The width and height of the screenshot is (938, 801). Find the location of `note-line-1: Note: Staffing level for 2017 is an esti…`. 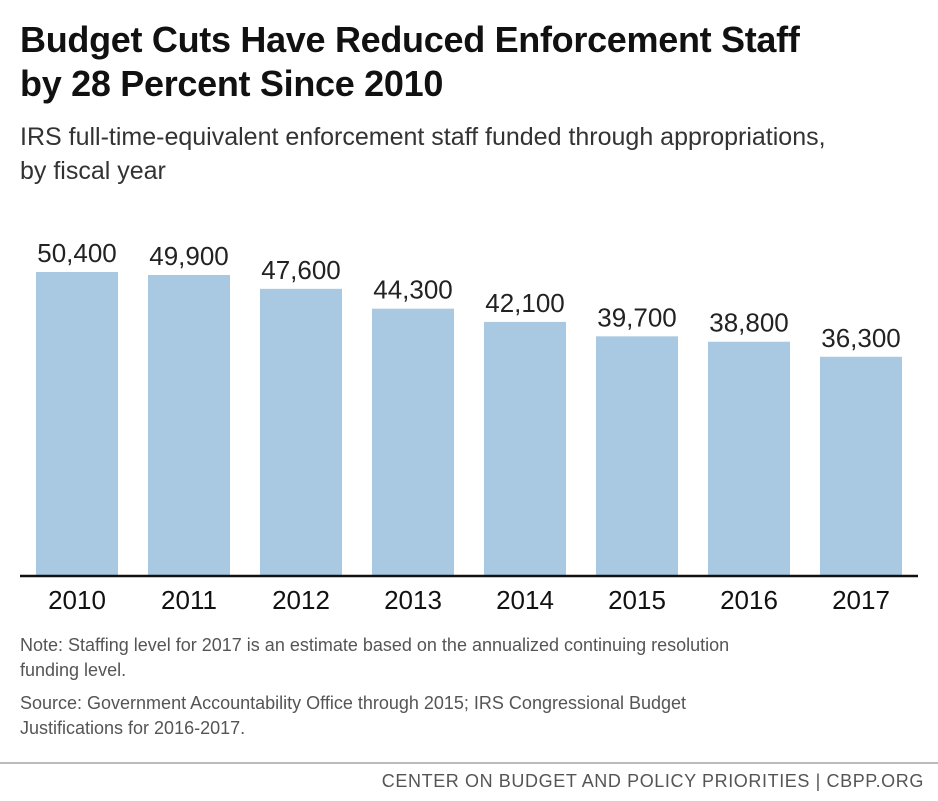

note-line-1: Note: Staffing level for 2017 is an esti… is located at coordinates (375, 645).